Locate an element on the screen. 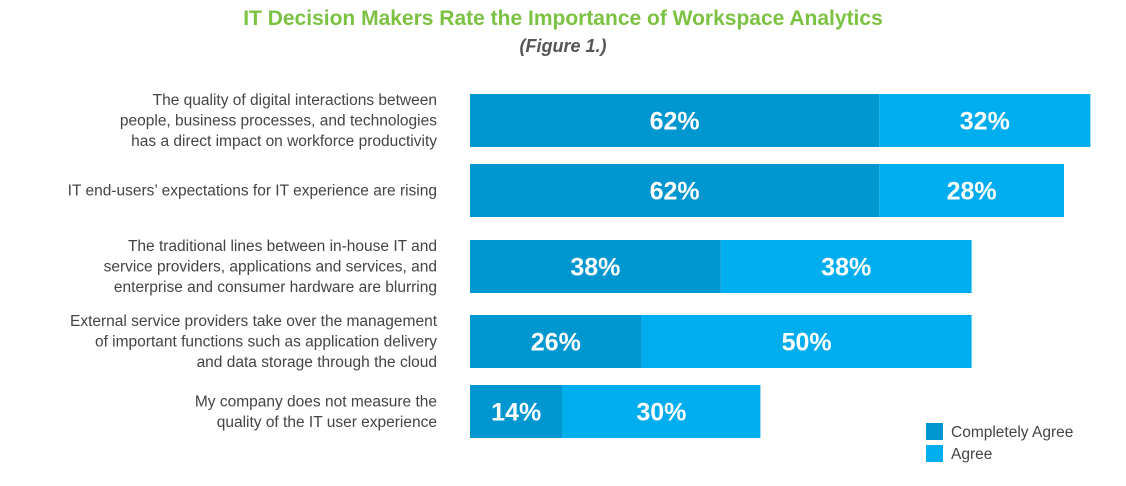 This screenshot has width=1126, height=486. data-label: 26% is located at coordinates (556, 343).